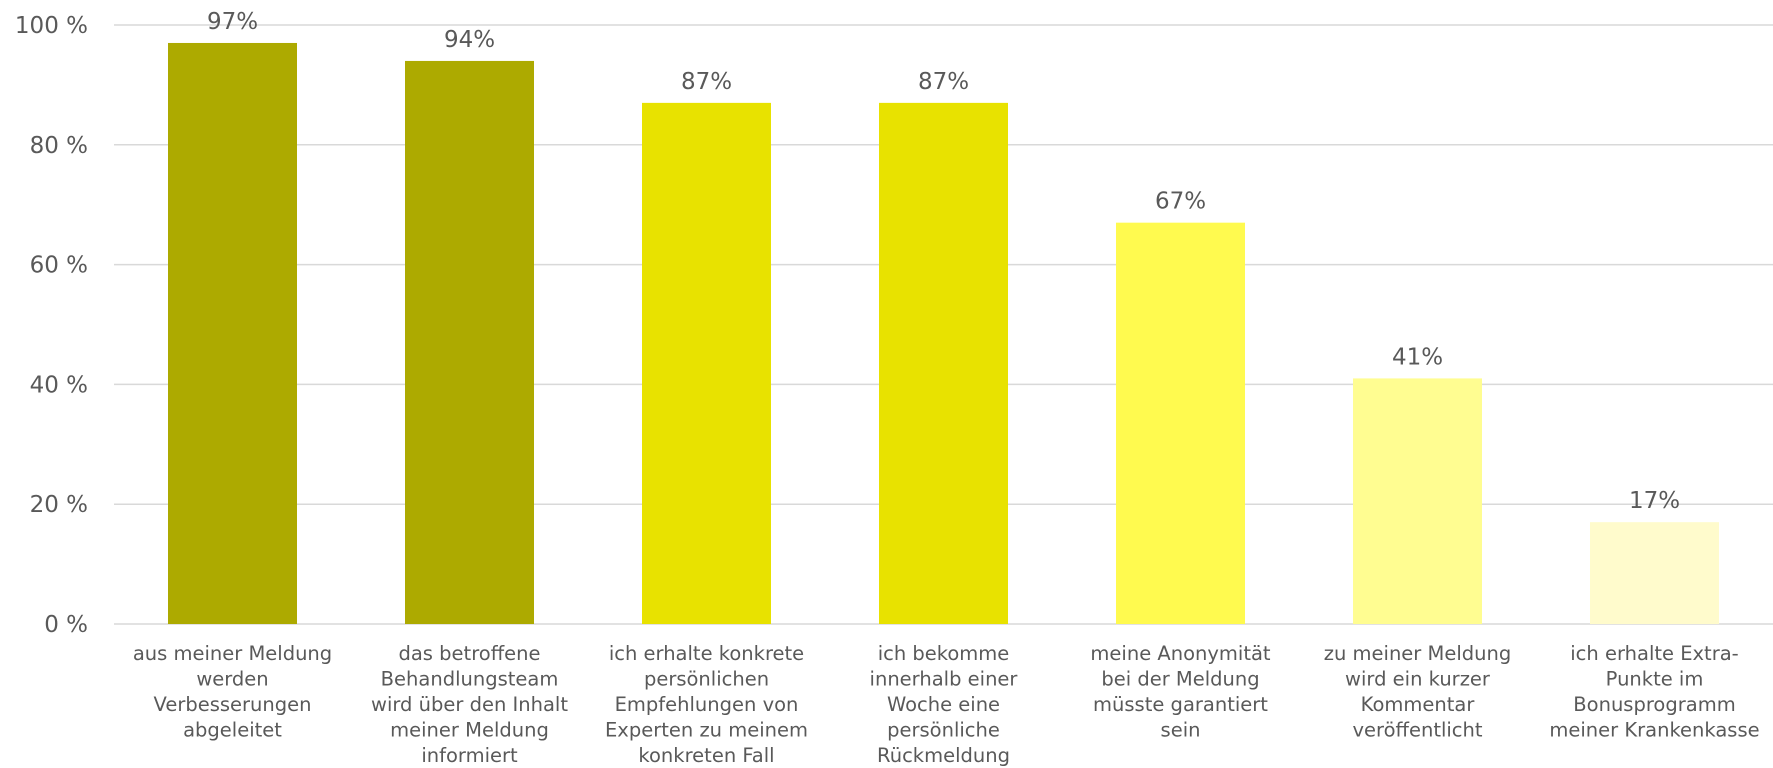  What do you see at coordinates (1180, 202) in the screenshot?
I see `bar-data-label: 67%` at bounding box center [1180, 202].